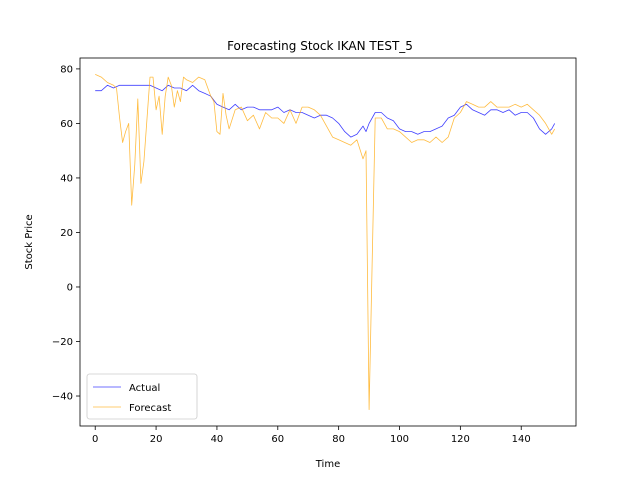 Image resolution: width=640 pixels, height=480 pixels. I want to click on y-tick-label: 60, so click(66, 124).